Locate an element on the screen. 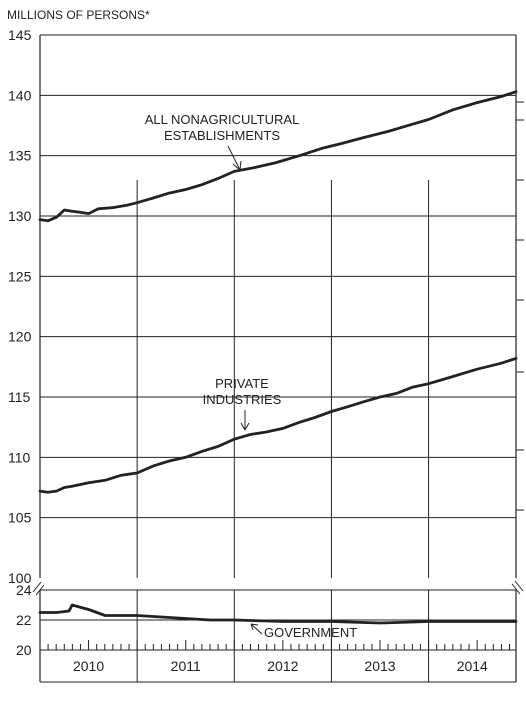 The image size is (526, 709). upper-y-tick-label: 135 is located at coordinates (20, 156).